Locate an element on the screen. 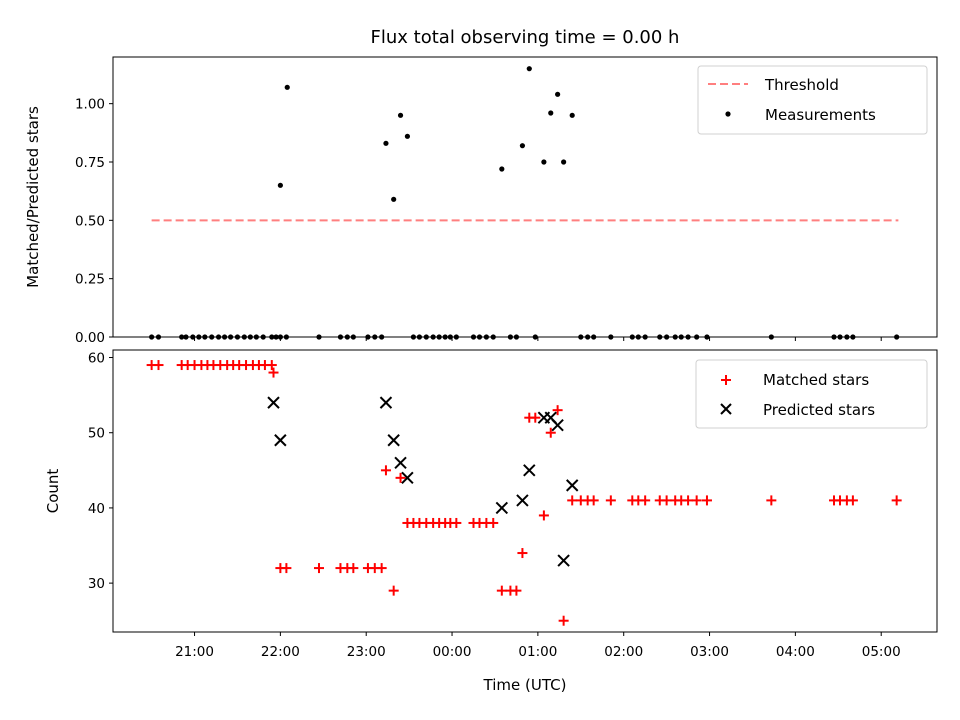  legend-threshold-label: Threshold is located at coordinates (801, 85).